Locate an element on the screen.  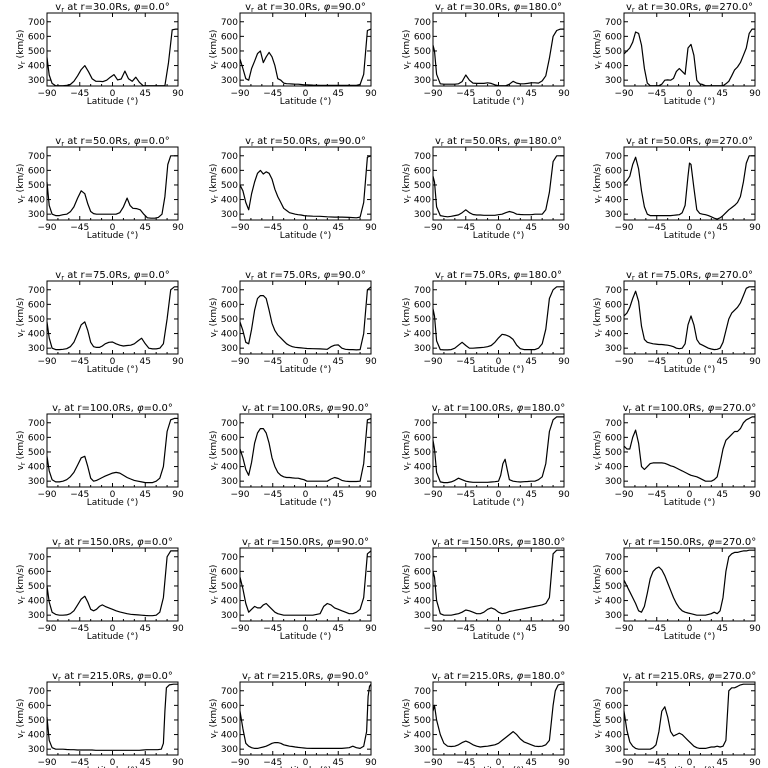
y-tick-label: 500 is located at coordinates (422, 587).